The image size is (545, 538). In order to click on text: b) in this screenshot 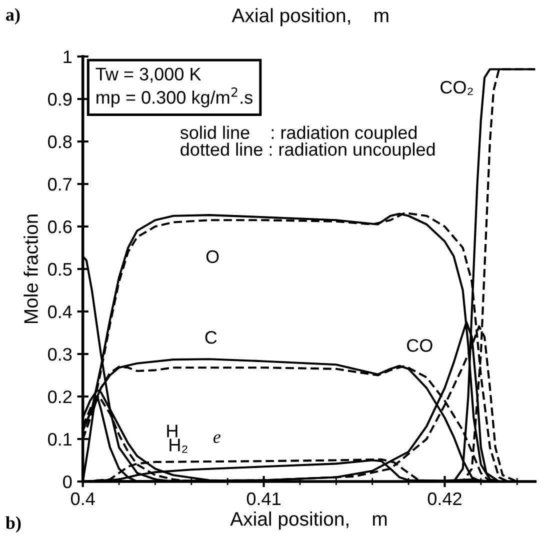, I will do `click(13, 524)`.